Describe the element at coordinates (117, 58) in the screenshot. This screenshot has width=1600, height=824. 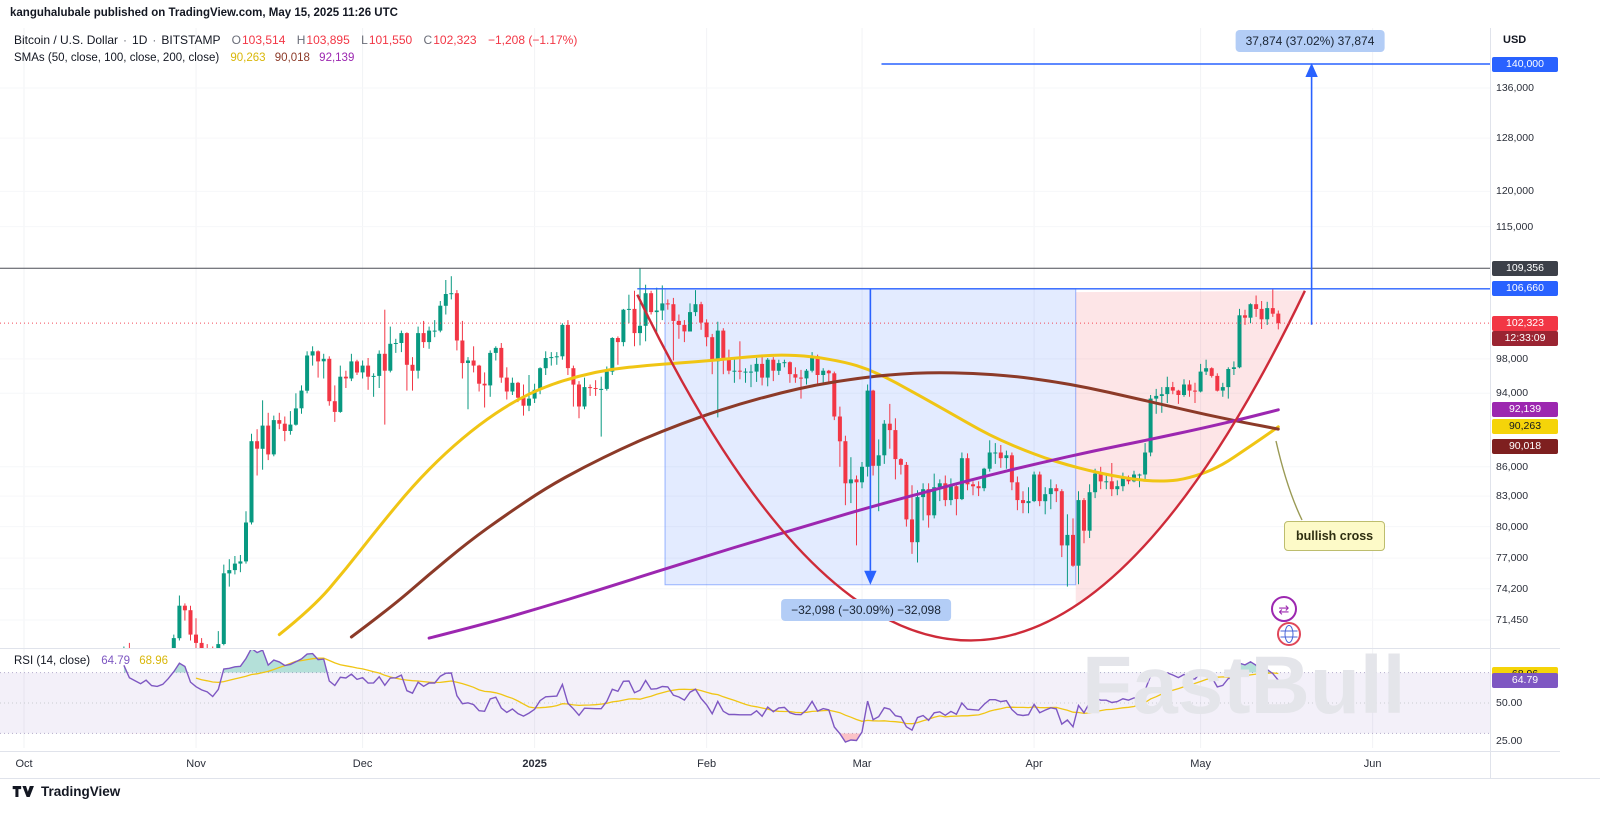
I see `sma-title: SMAs (50, close, 100, close, 200, close)` at that location.